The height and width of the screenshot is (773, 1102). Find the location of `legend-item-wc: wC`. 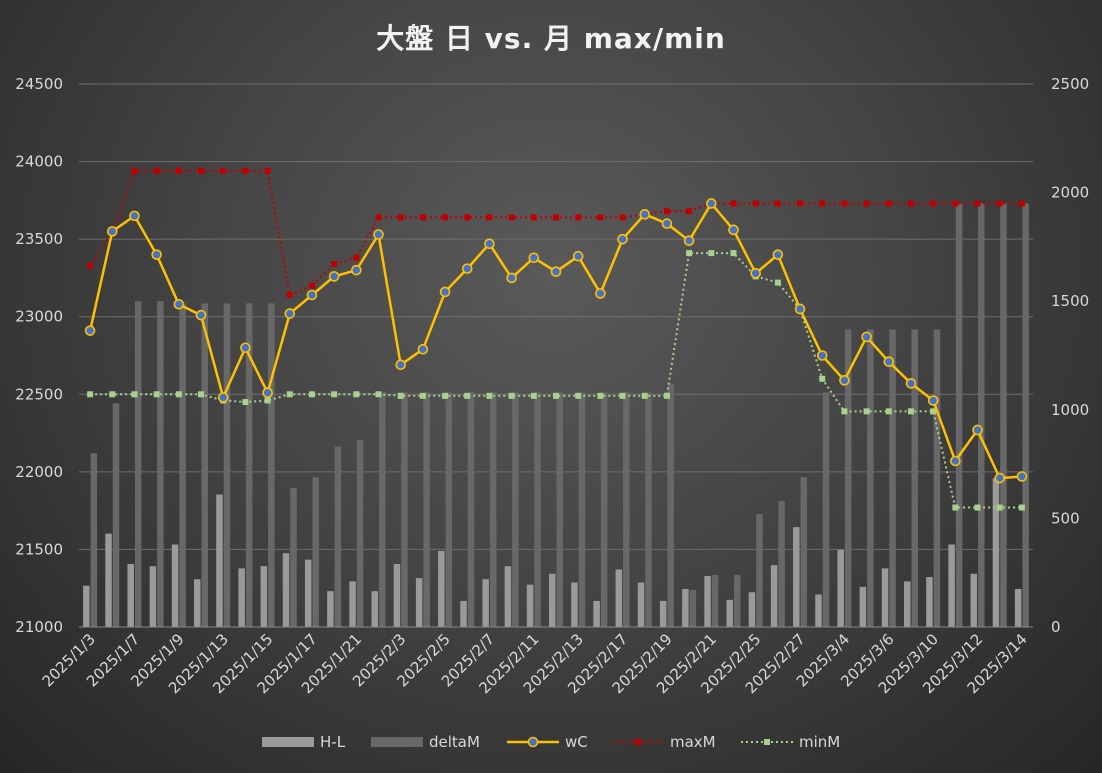

legend-item-wc: wC is located at coordinates (547, 742).